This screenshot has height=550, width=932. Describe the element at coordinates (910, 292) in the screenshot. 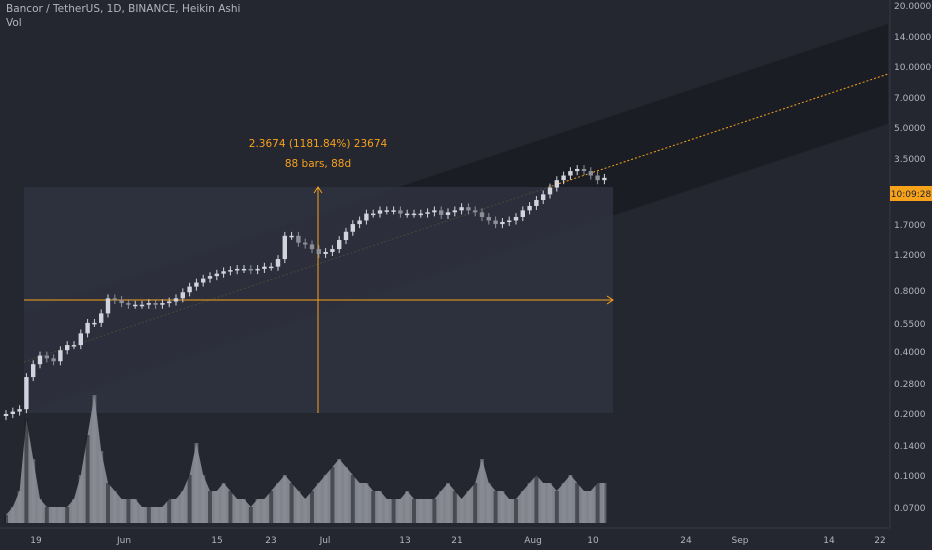

I see `price-tick-label: 0.8000` at that location.